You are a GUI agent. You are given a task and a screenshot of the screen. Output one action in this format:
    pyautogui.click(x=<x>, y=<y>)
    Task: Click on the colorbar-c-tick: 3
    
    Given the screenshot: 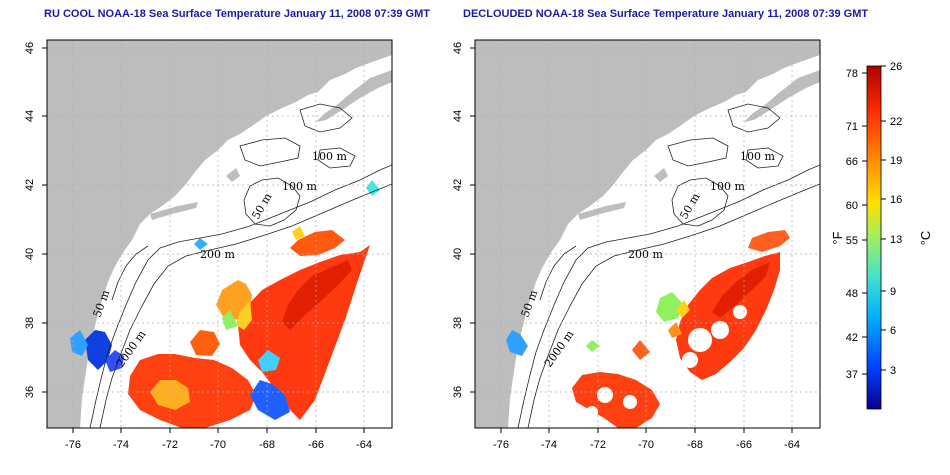 What is the action you would take?
    pyautogui.click(x=893, y=371)
    